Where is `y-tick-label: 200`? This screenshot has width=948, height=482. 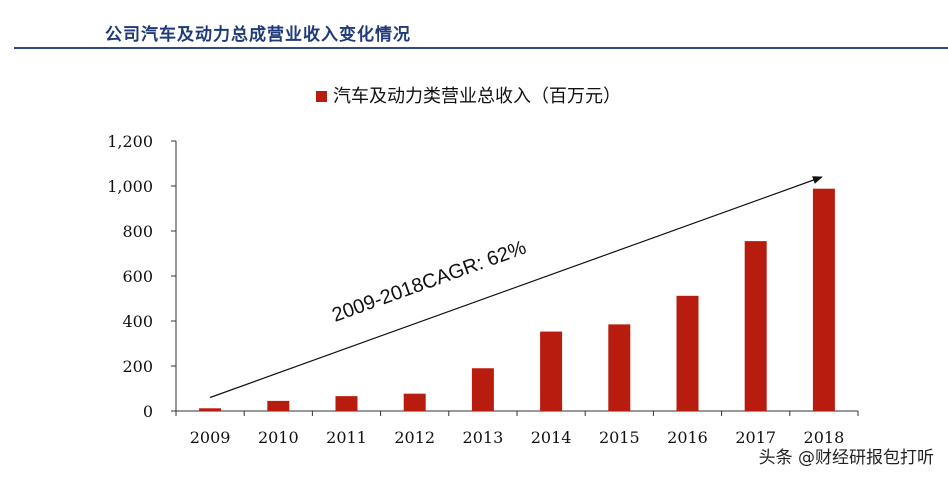
y-tick-label: 200 is located at coordinates (137, 366).